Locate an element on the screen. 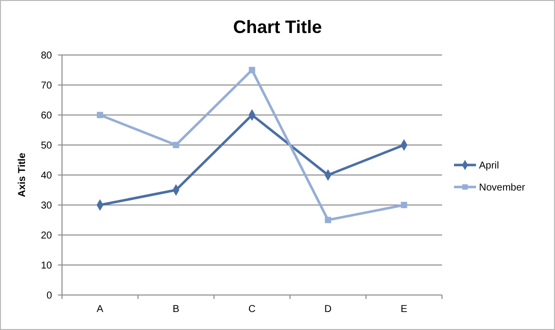  y-tick-label: 20 is located at coordinates (46, 236).